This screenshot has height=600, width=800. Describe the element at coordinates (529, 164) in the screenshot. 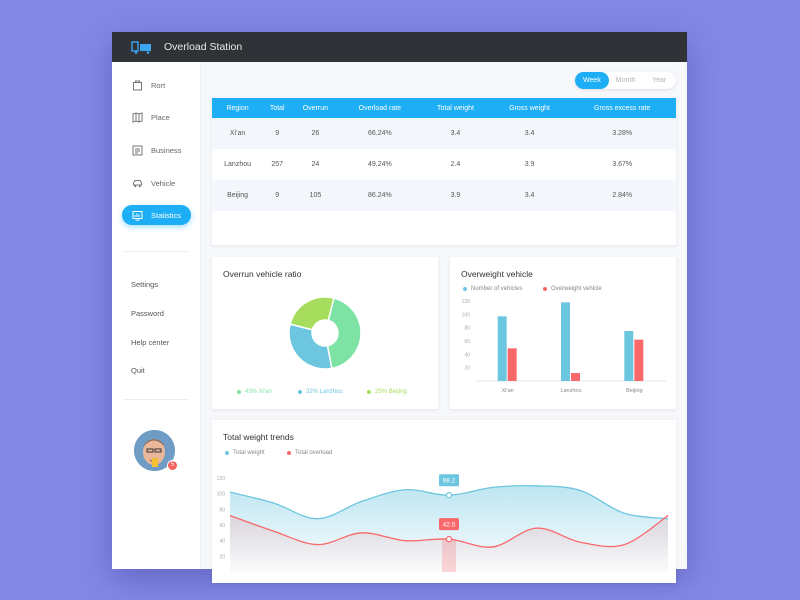

I see `table-cell: 3.9` at that location.